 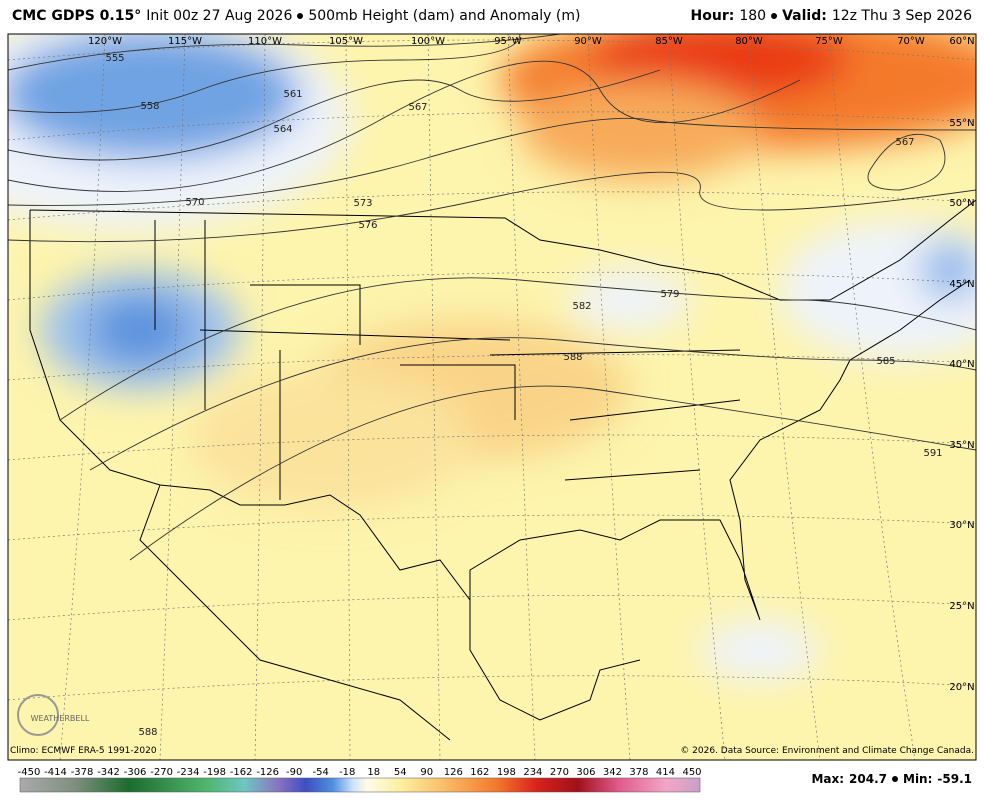 What do you see at coordinates (585, 772) in the screenshot?
I see `colorbar-label: 306` at bounding box center [585, 772].